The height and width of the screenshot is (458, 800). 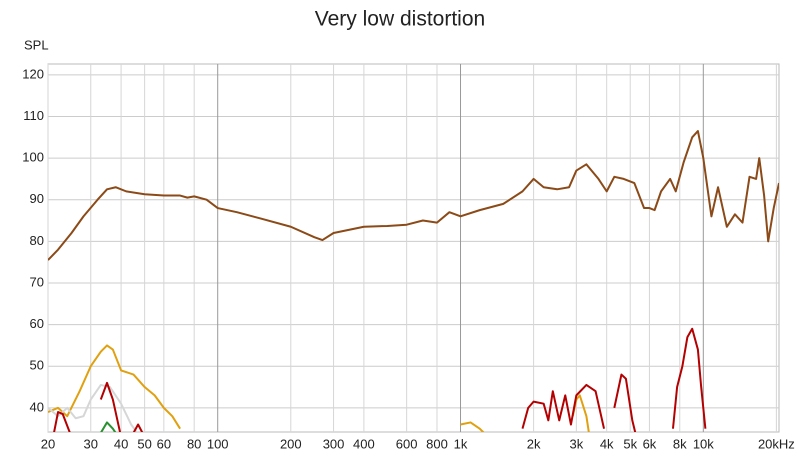 What do you see at coordinates (364, 443) in the screenshot?
I see `x-tick-label: 400` at bounding box center [364, 443].